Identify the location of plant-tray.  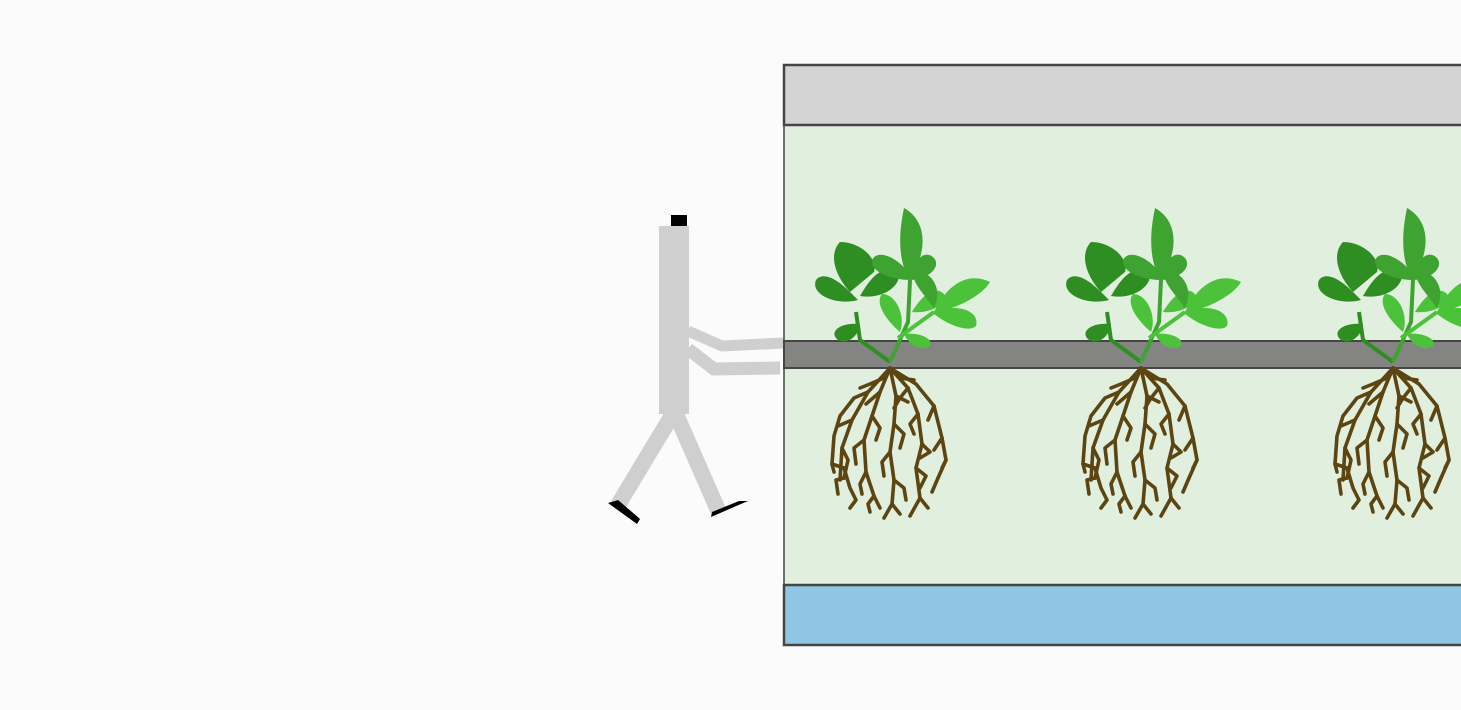
(1122, 354).